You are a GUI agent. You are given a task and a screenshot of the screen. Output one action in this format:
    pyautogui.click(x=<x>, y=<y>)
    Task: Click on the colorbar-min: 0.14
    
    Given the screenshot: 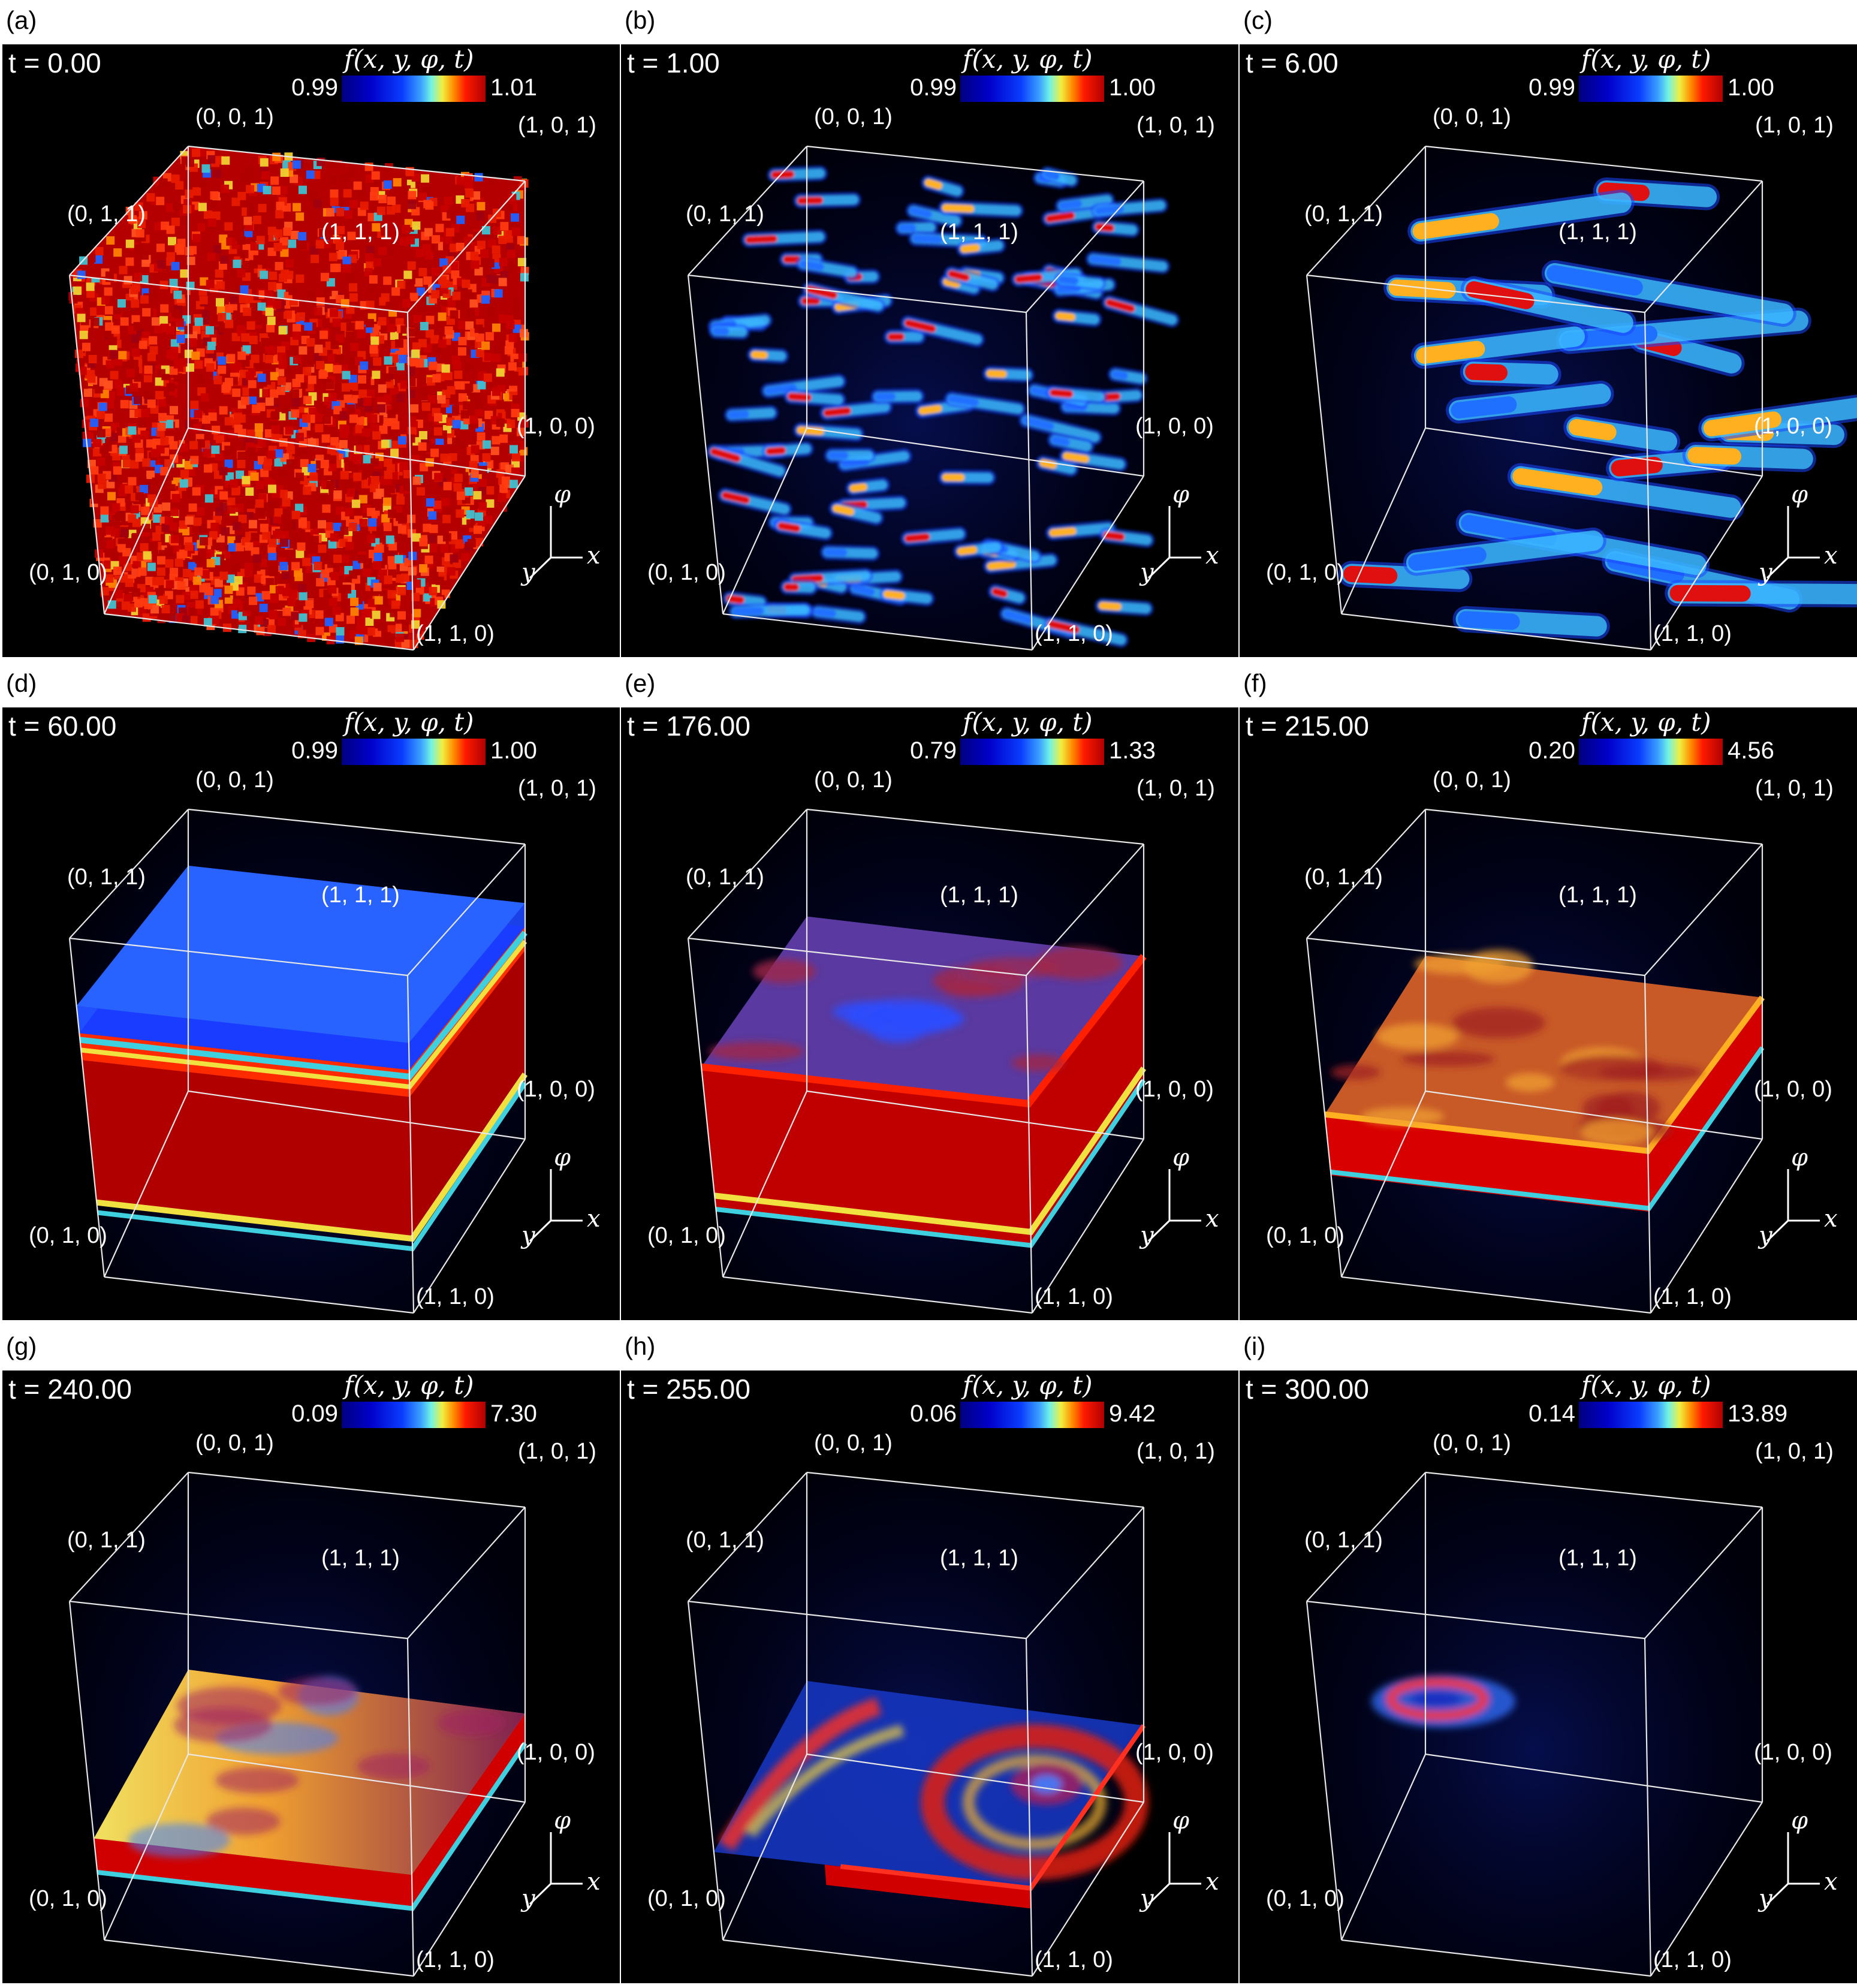 What is the action you would take?
    pyautogui.click(x=1552, y=1413)
    